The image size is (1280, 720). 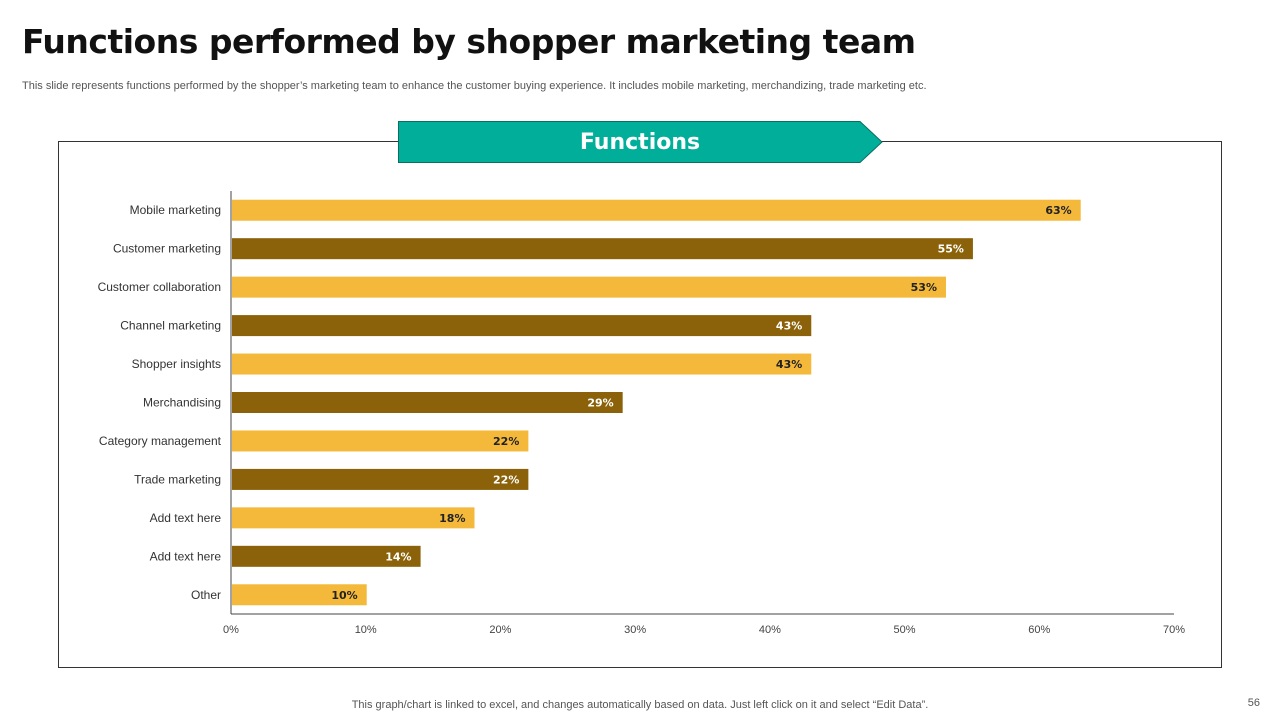 I want to click on data-label: 10%, so click(x=344, y=595).